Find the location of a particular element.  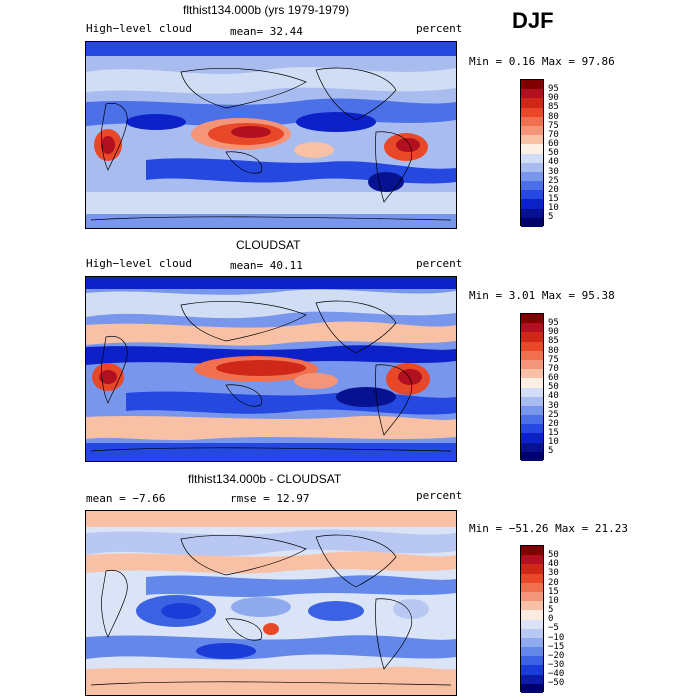

colorbar-model-tick-12: 15 is located at coordinates (553, 199).